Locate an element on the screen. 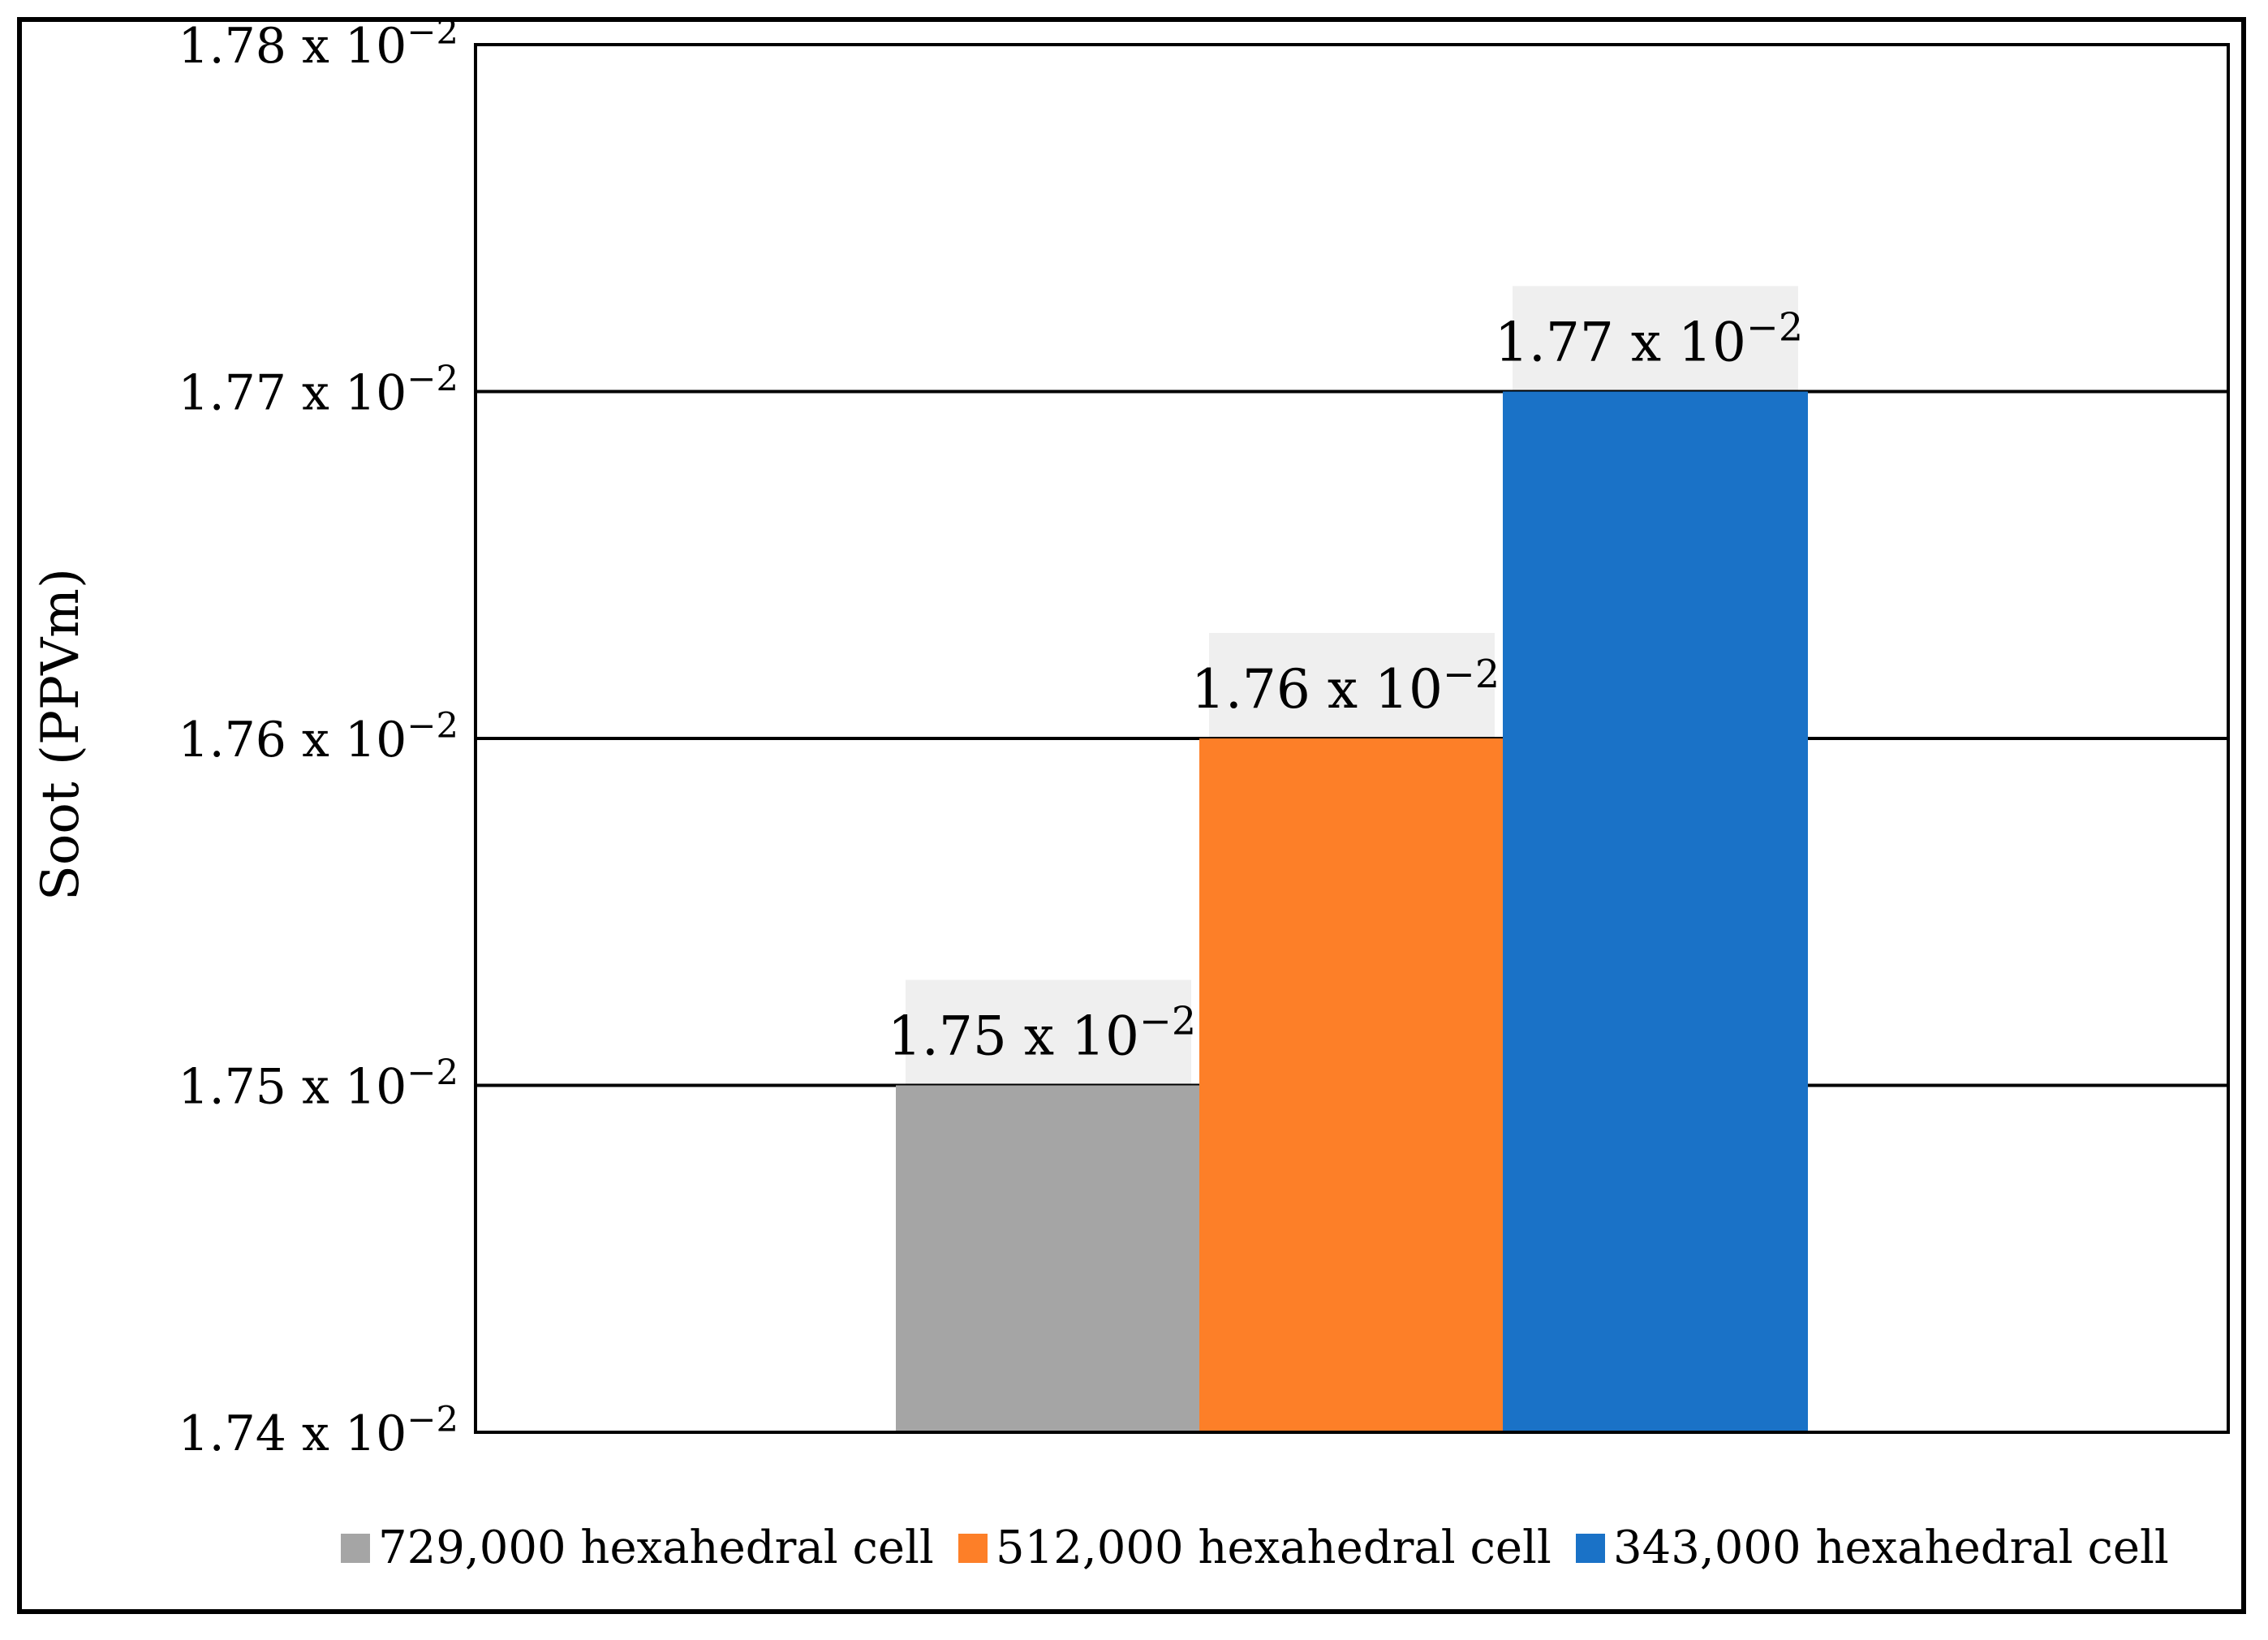  data-label: 1.77 x 10⁻² is located at coordinates (1649, 339).